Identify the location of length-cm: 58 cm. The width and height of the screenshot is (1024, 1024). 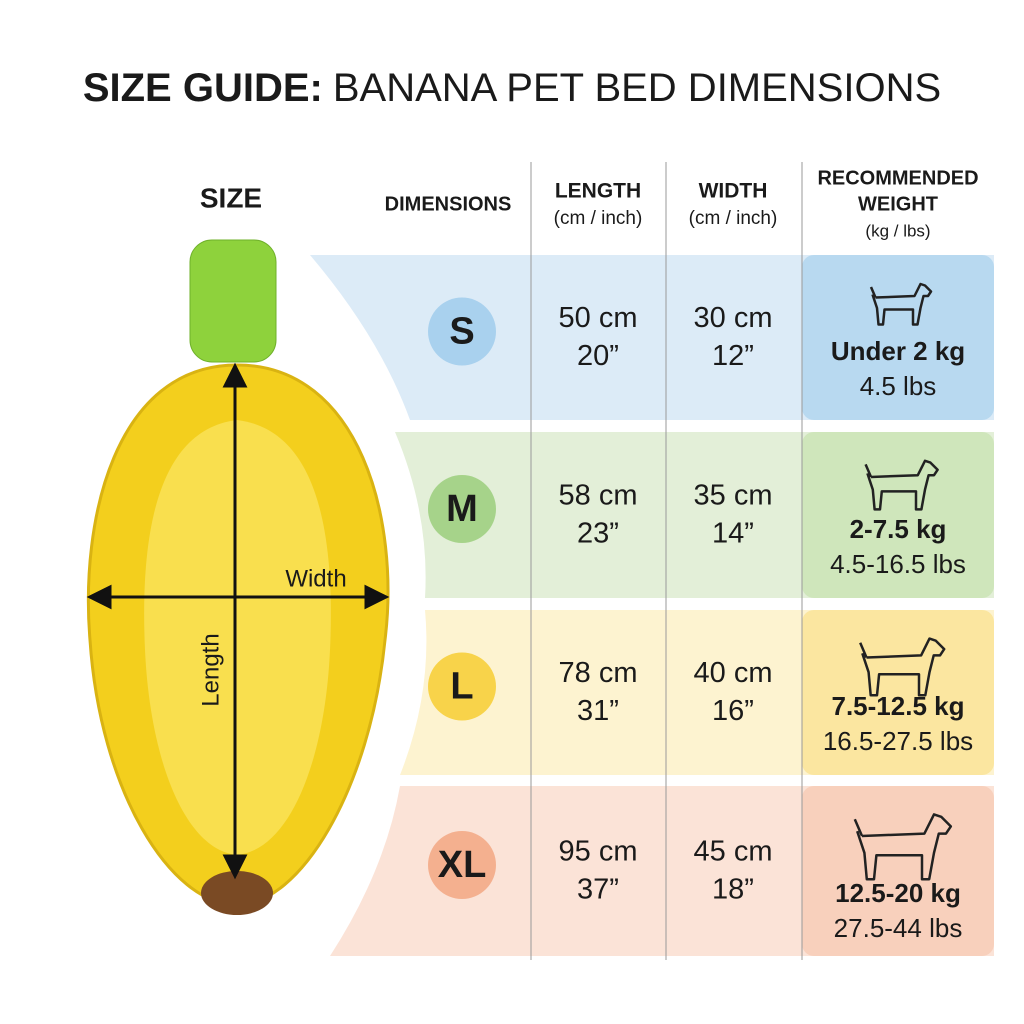
(598, 496).